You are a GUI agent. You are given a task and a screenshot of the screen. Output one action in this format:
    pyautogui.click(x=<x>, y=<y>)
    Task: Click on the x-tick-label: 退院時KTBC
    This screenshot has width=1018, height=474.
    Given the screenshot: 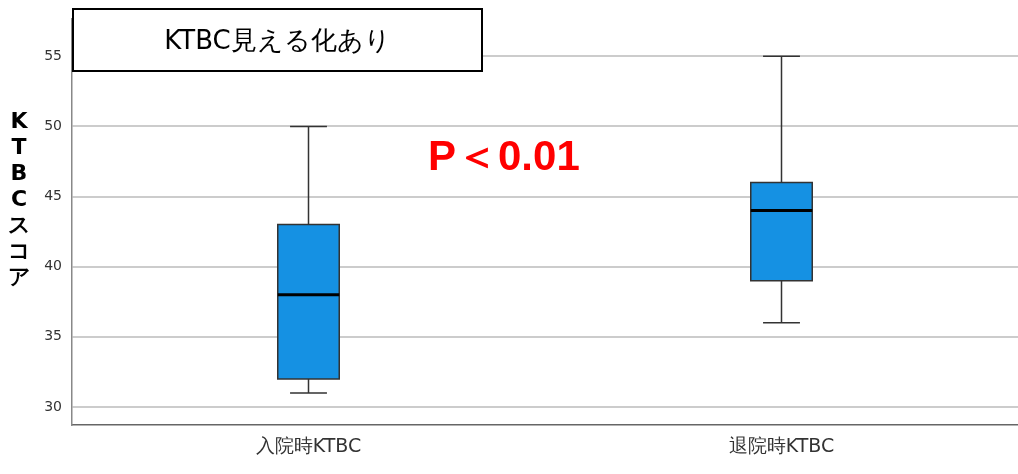 What is the action you would take?
    pyautogui.click(x=781, y=444)
    